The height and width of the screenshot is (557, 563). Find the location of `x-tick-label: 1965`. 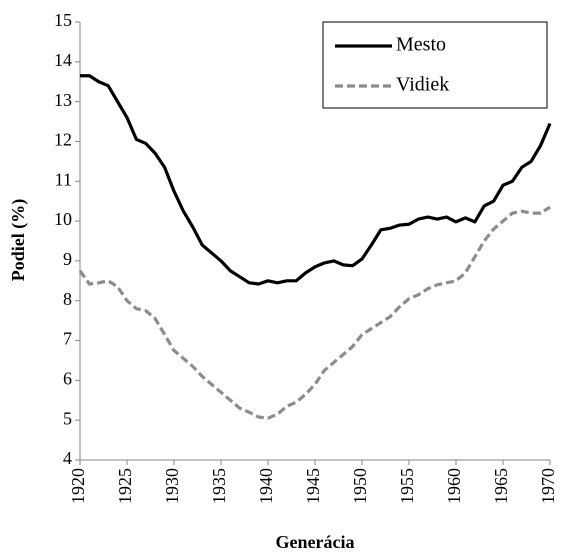

x-tick-label: 1965 is located at coordinates (501, 486).